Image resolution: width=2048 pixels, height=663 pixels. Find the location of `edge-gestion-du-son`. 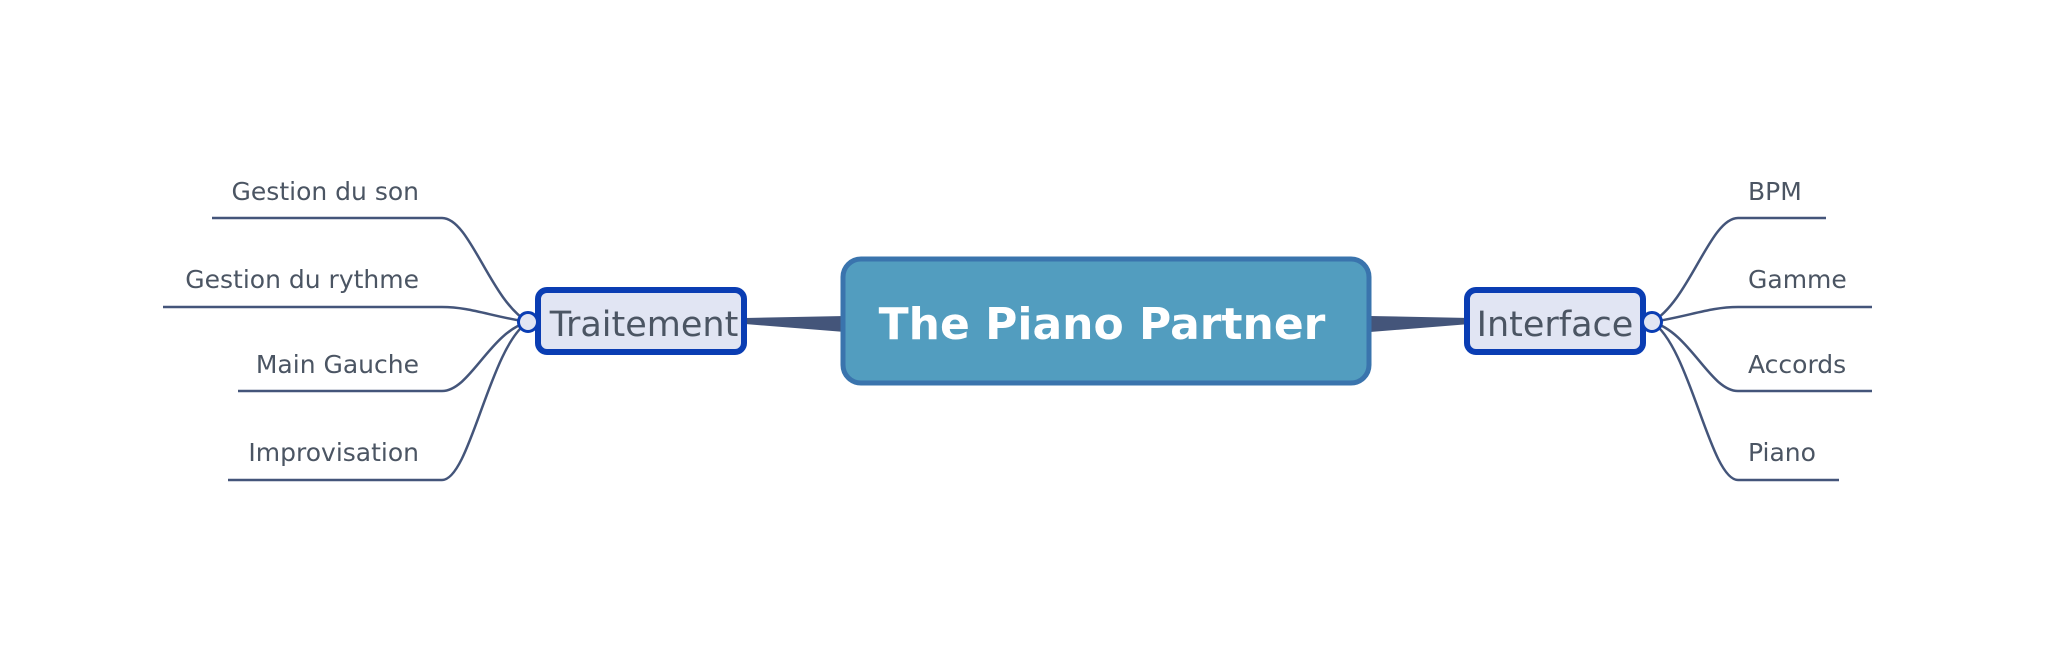

edge-gestion-du-son is located at coordinates (370, 270).